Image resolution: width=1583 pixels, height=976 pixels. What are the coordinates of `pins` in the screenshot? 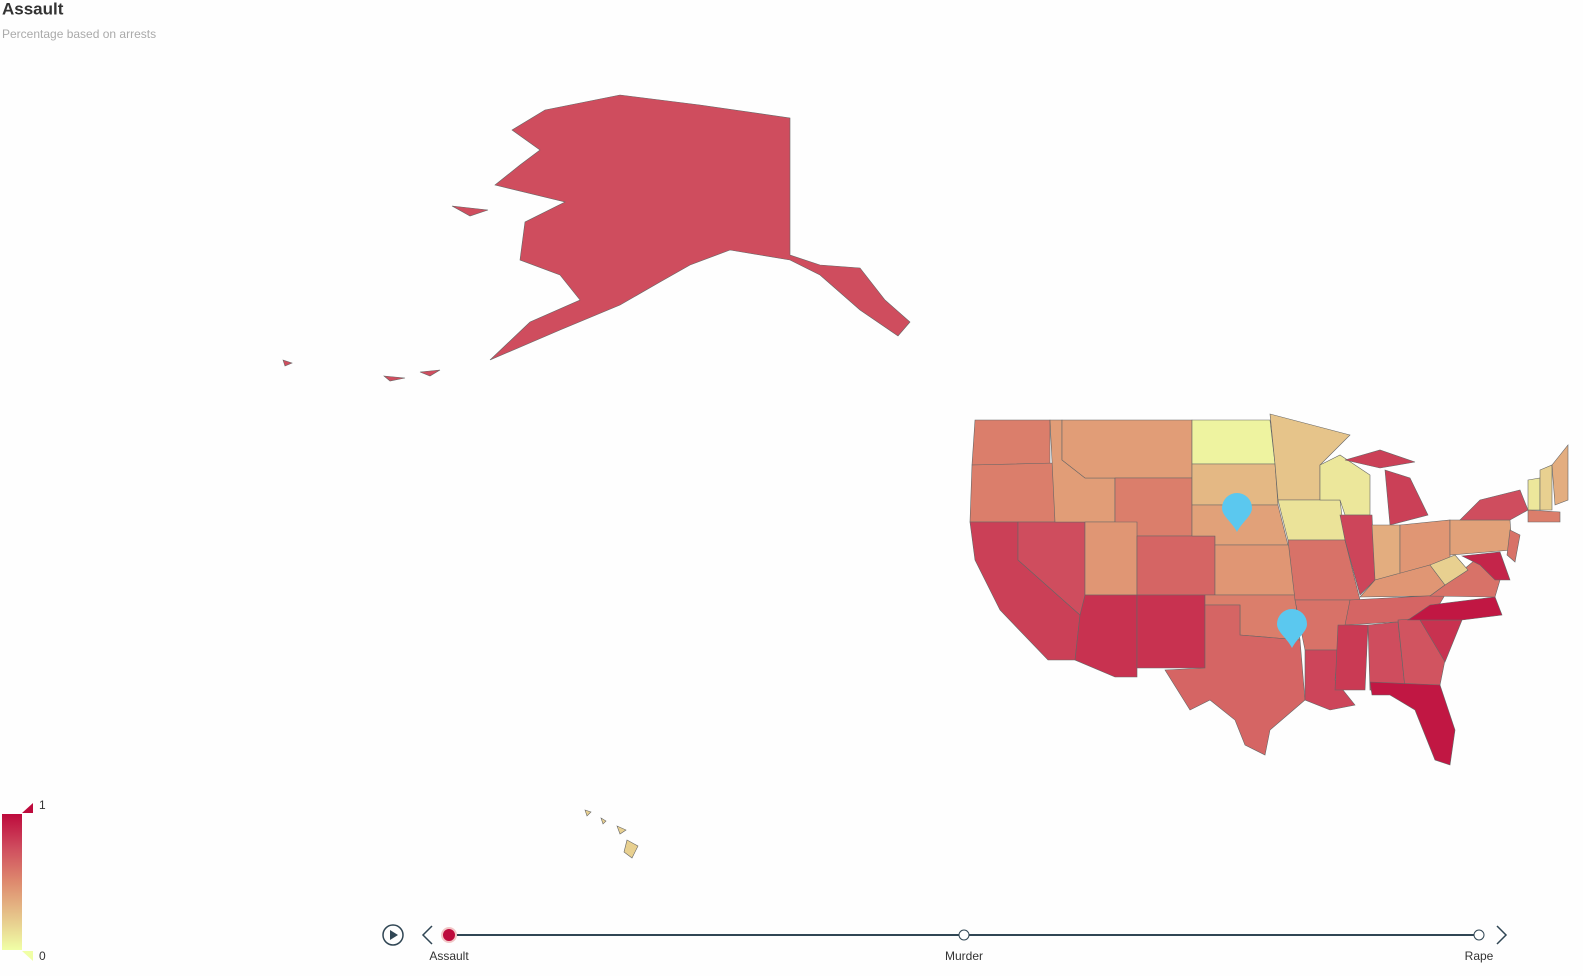 It's located at (1264, 570).